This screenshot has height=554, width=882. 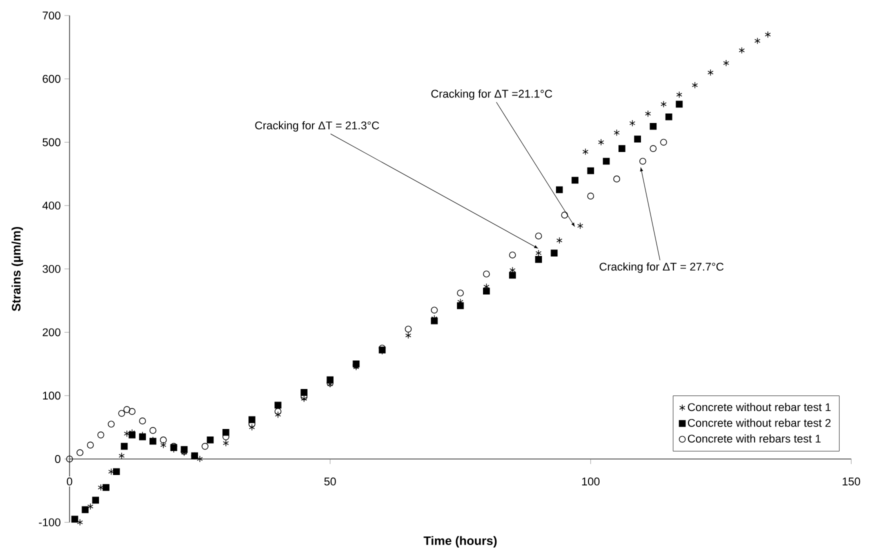 I want to click on legend-label: Concrete without rebar test 2, so click(x=759, y=422).